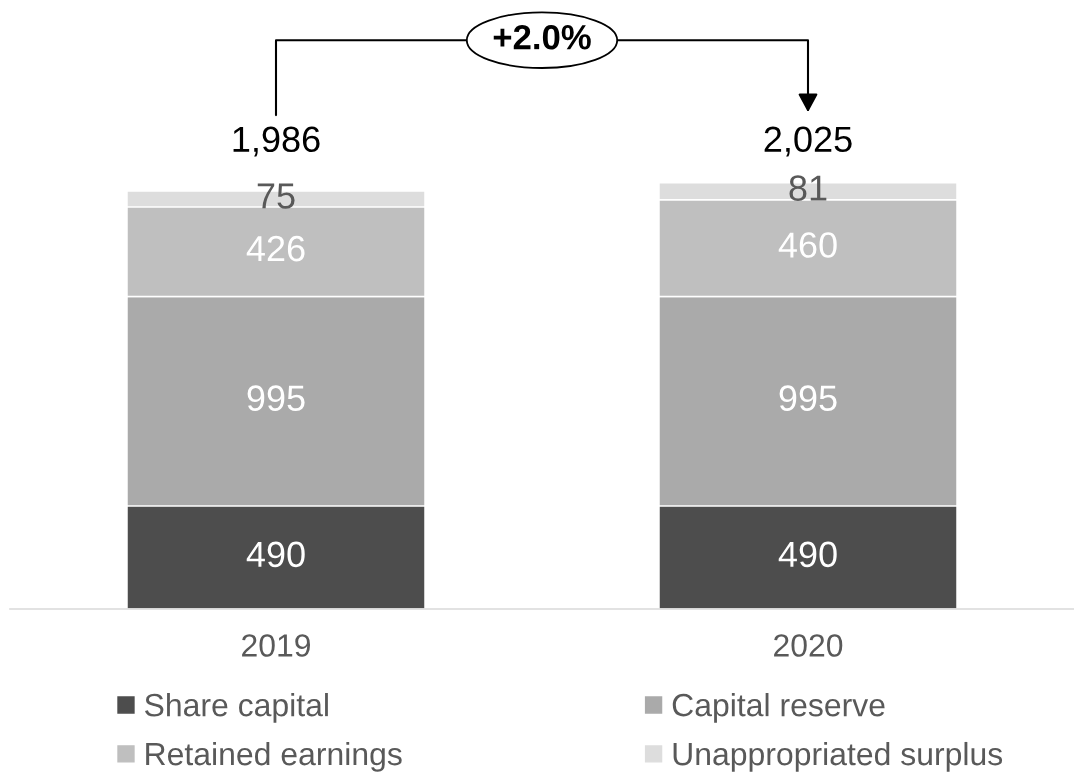  What do you see at coordinates (276, 645) in the screenshot?
I see `x-tick-label: 2019` at bounding box center [276, 645].